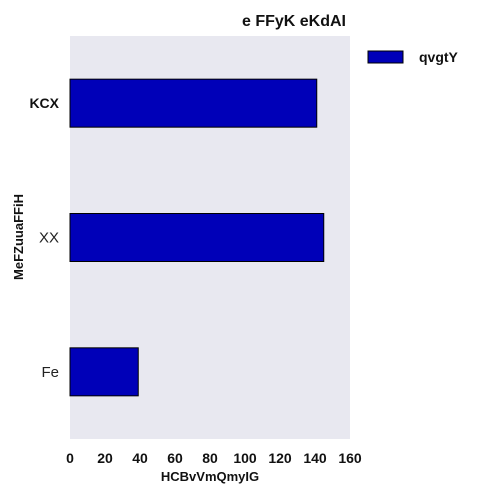 The width and height of the screenshot is (497, 497). Describe the element at coordinates (44, 103) in the screenshot. I see `y-tick-label: KCX` at that location.